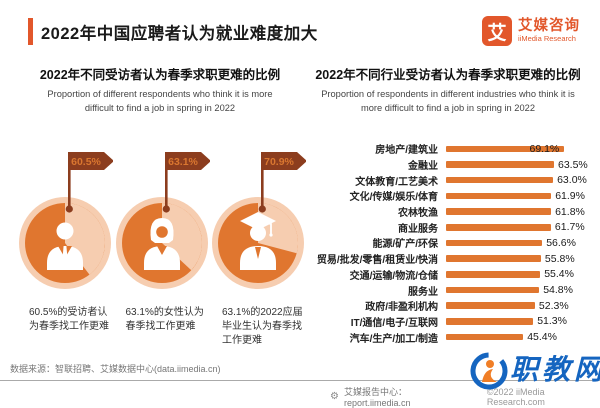 The width and height of the screenshot is (600, 408). I want to click on bar-row: 农林牧渔 61.8%, so click(450, 212).